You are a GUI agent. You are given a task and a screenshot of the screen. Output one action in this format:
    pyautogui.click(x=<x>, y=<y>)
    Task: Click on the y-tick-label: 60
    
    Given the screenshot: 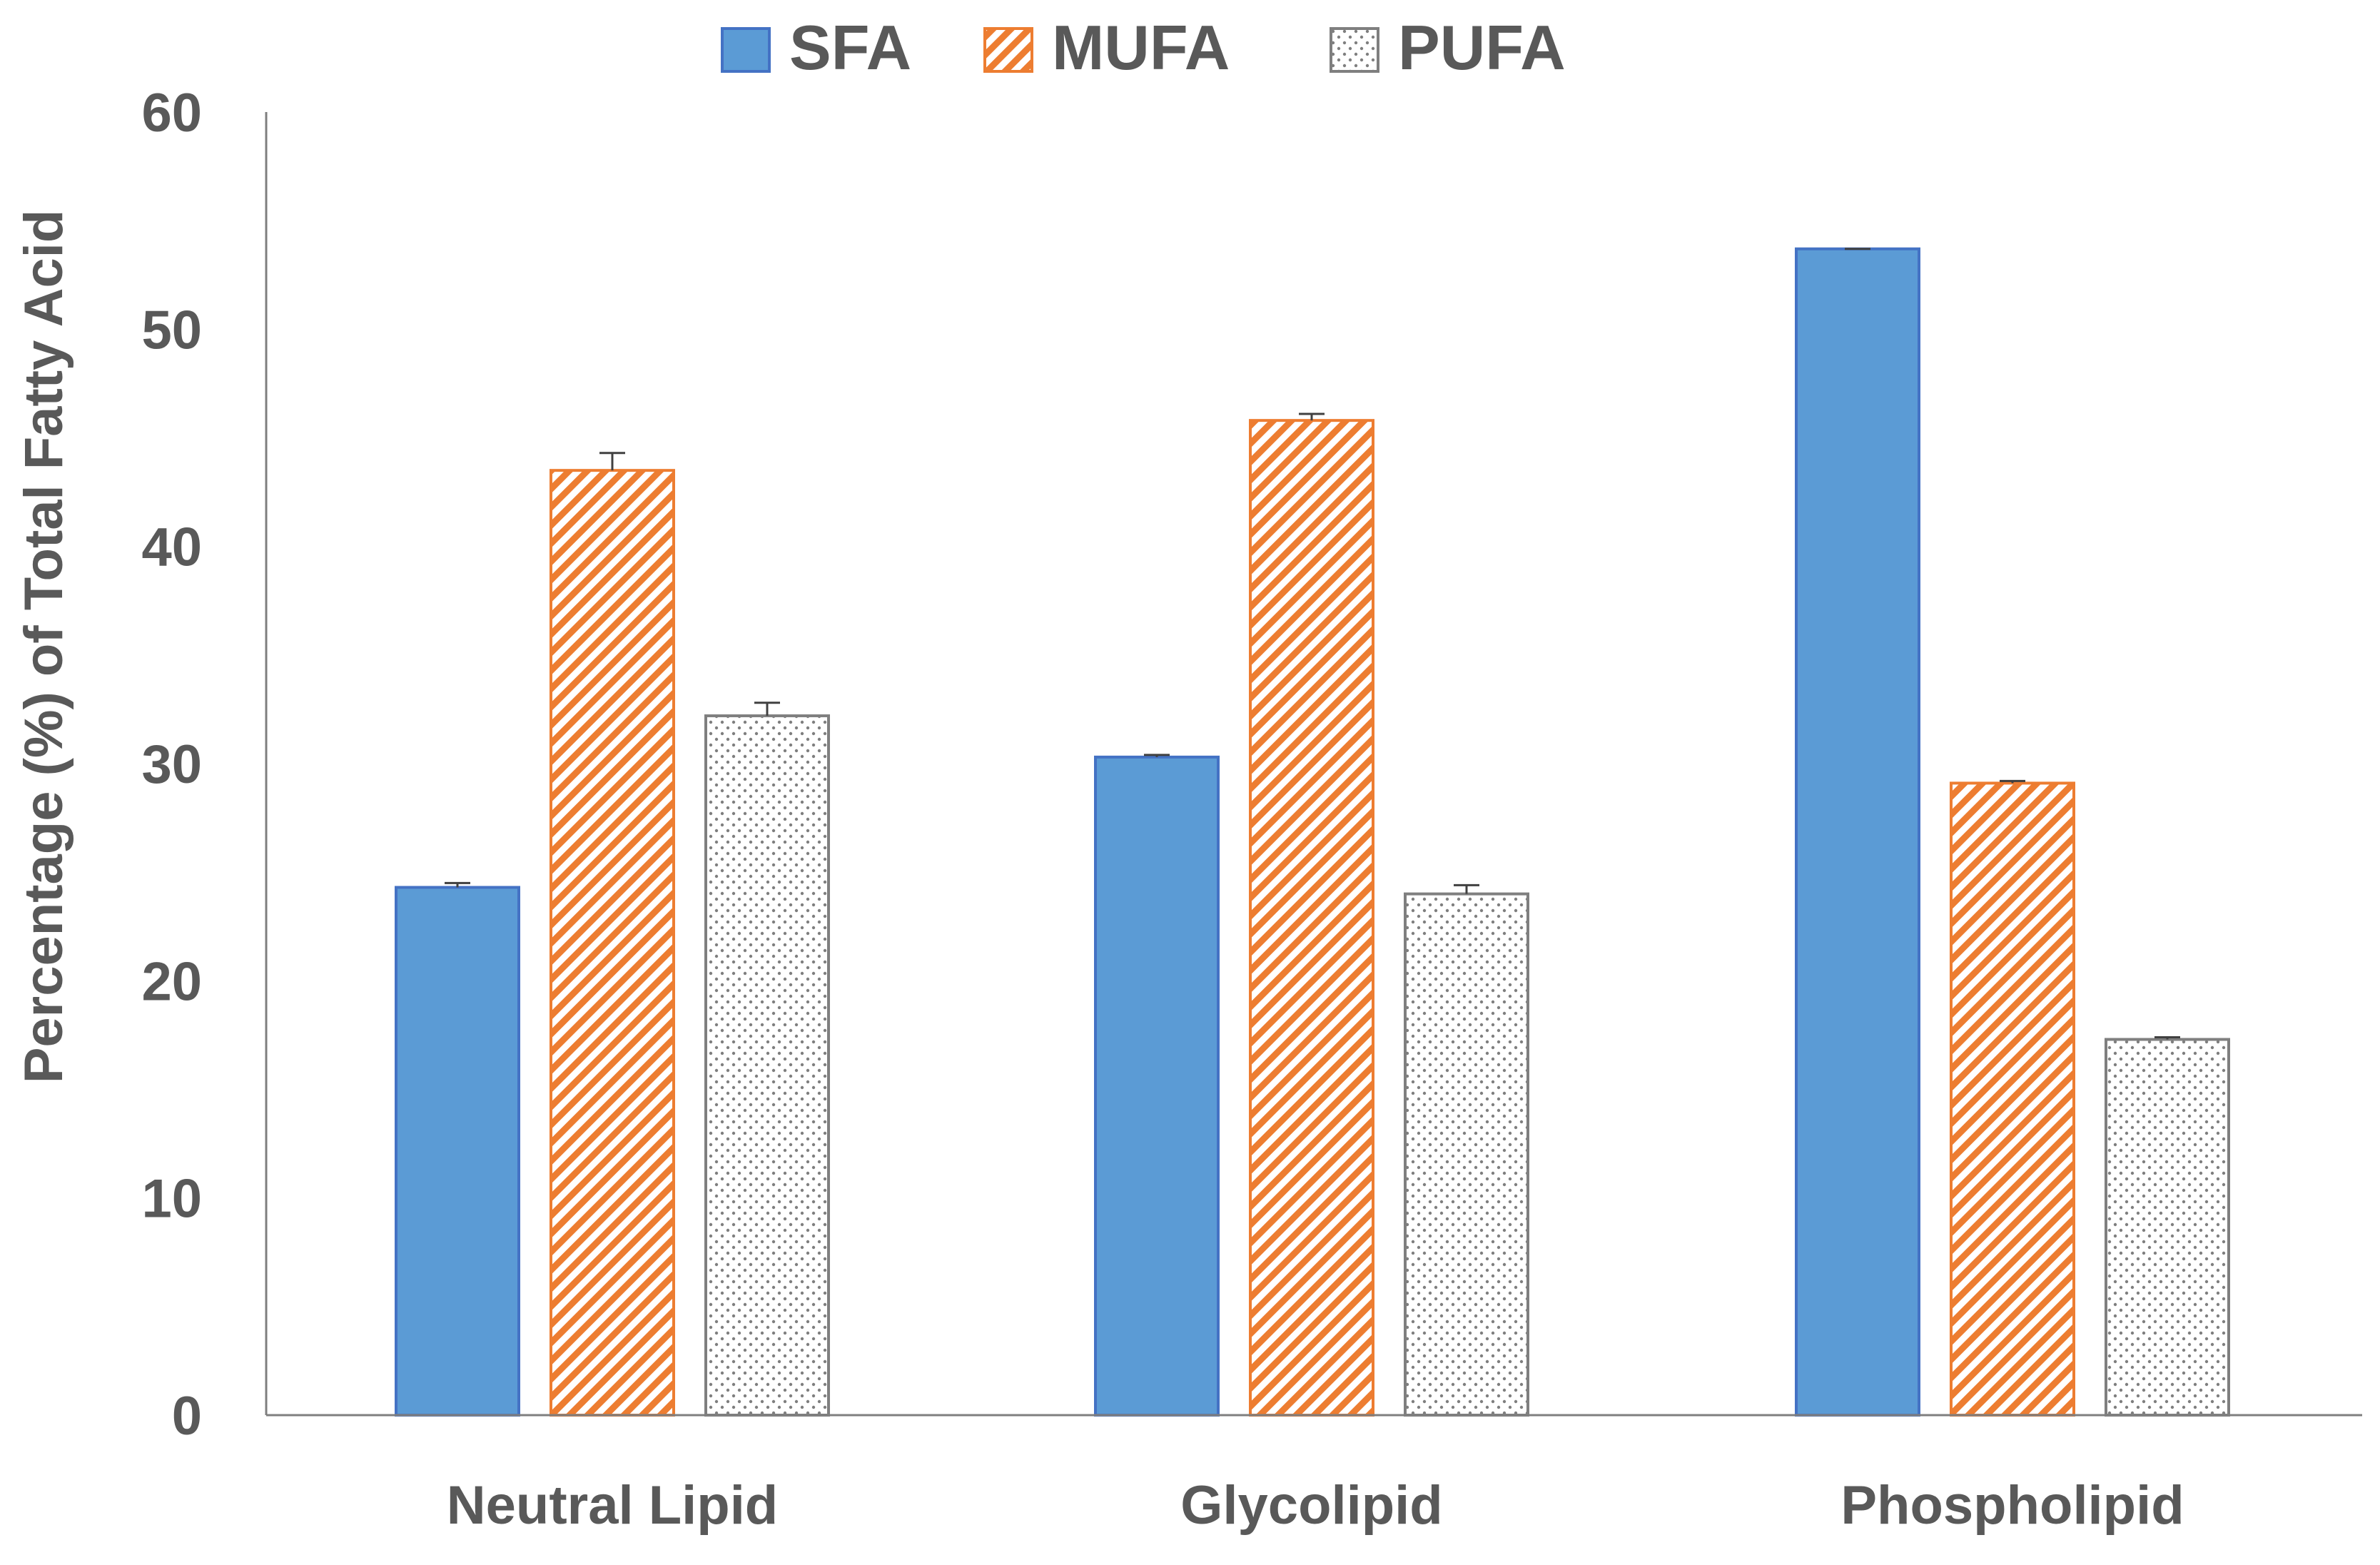 What is the action you would take?
    pyautogui.click(x=171, y=113)
    